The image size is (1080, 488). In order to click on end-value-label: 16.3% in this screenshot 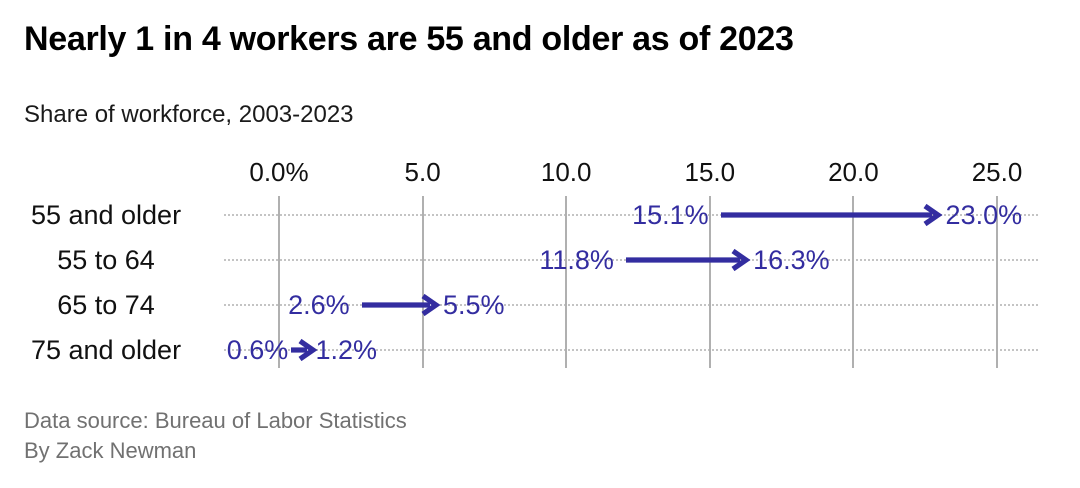, I will do `click(791, 260)`.